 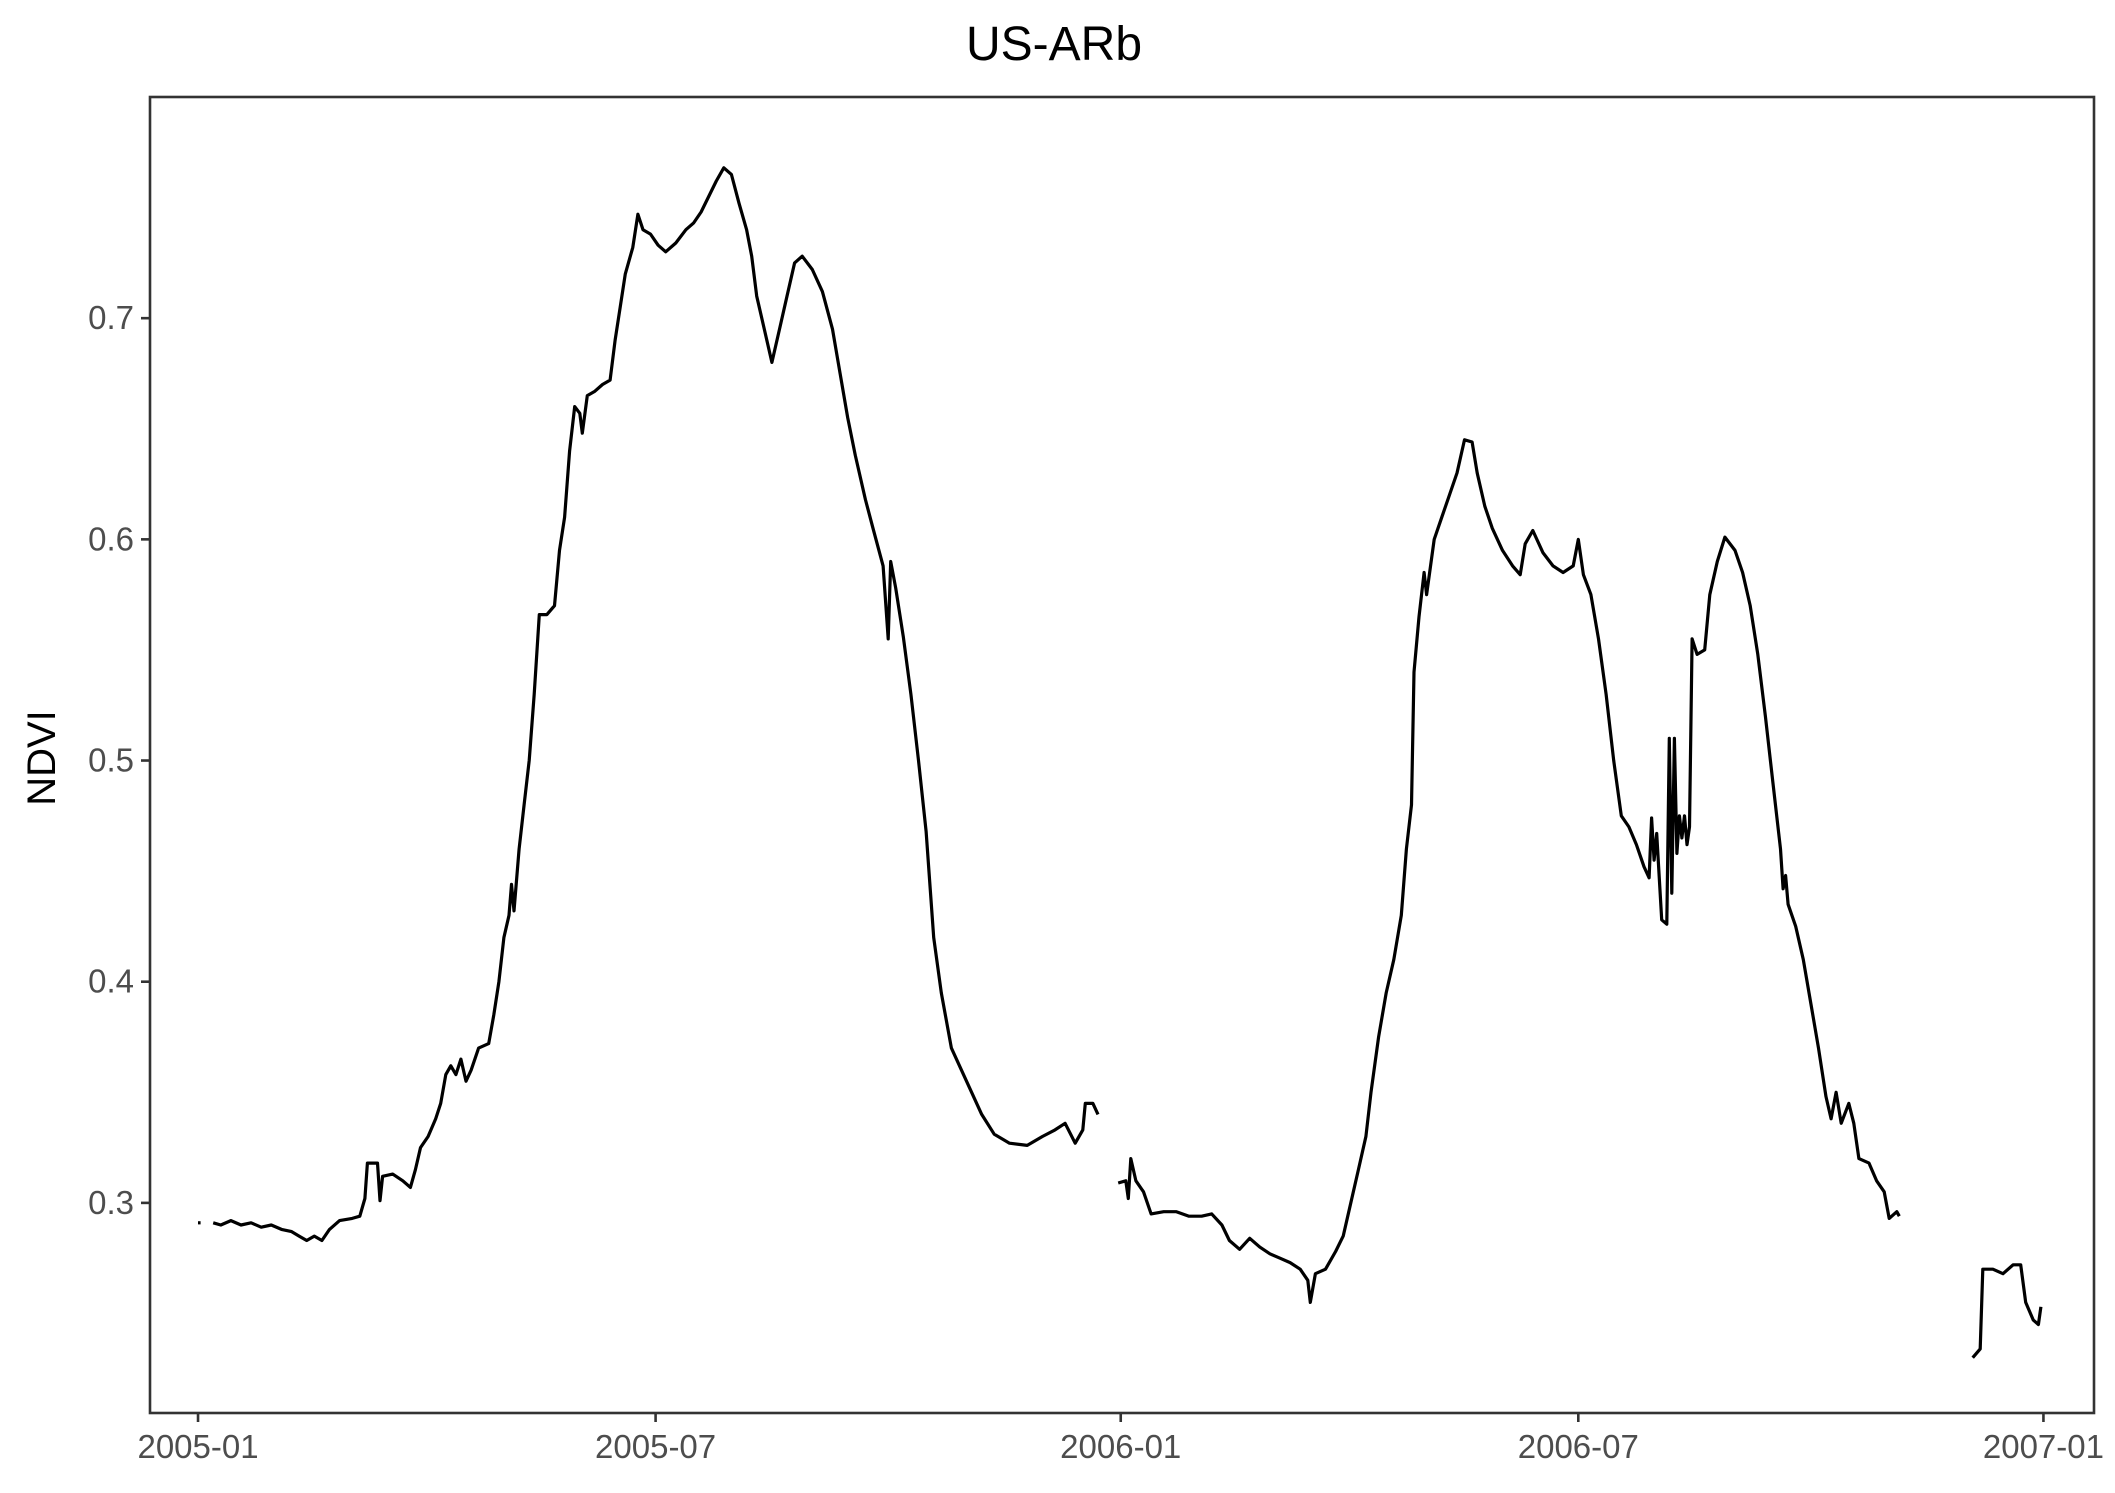 What do you see at coordinates (2043, 1446) in the screenshot?
I see `x-tick-label: 2007-01` at bounding box center [2043, 1446].